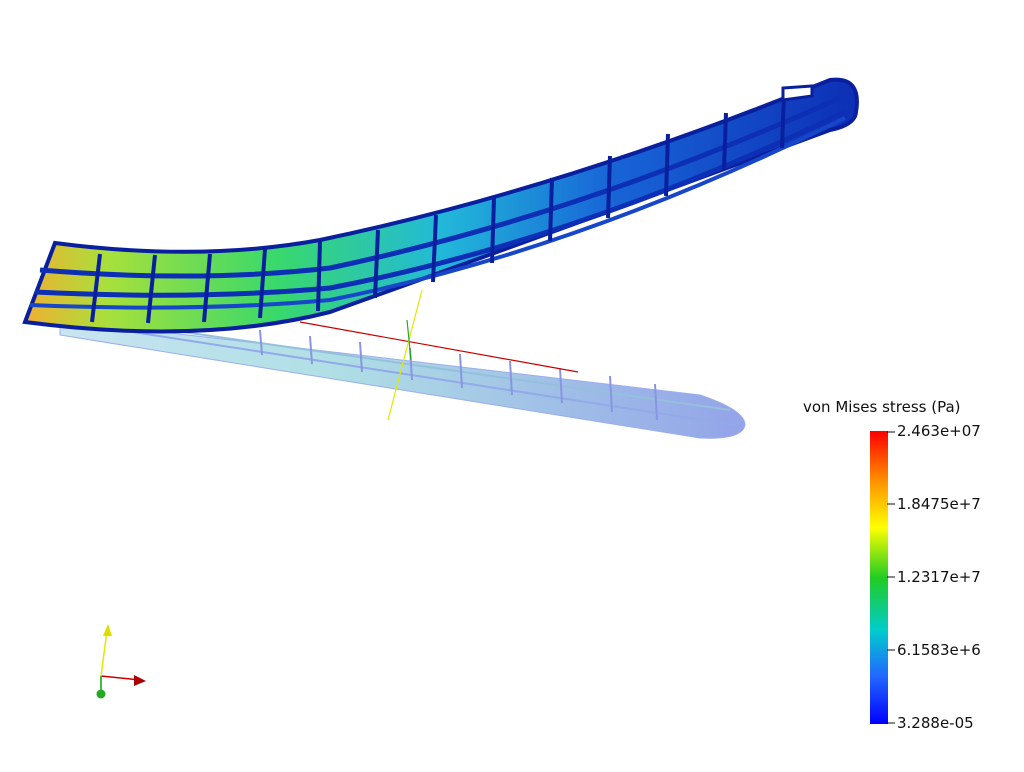  What do you see at coordinates (405, 355) in the screenshot?
I see `yellow-reference-line` at bounding box center [405, 355].